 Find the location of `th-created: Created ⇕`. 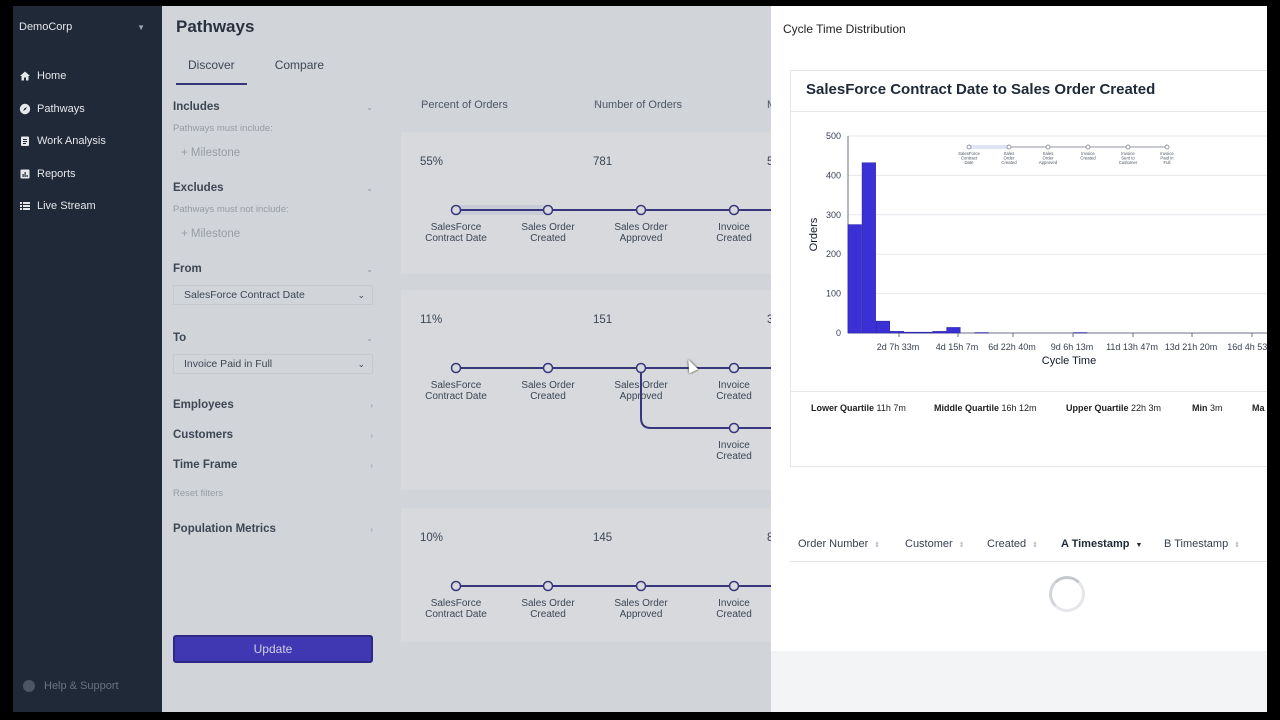

th-created: Created ⇕ is located at coordinates (1012, 544).